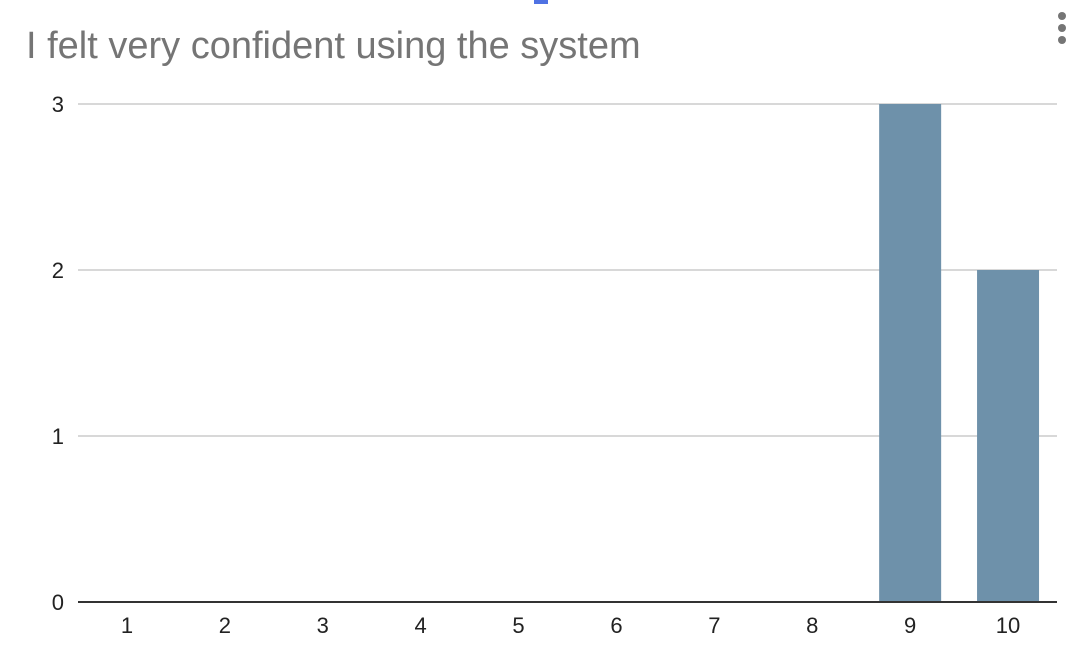 The image size is (1074, 652). I want to click on x-tick-label: 7, so click(714, 625).